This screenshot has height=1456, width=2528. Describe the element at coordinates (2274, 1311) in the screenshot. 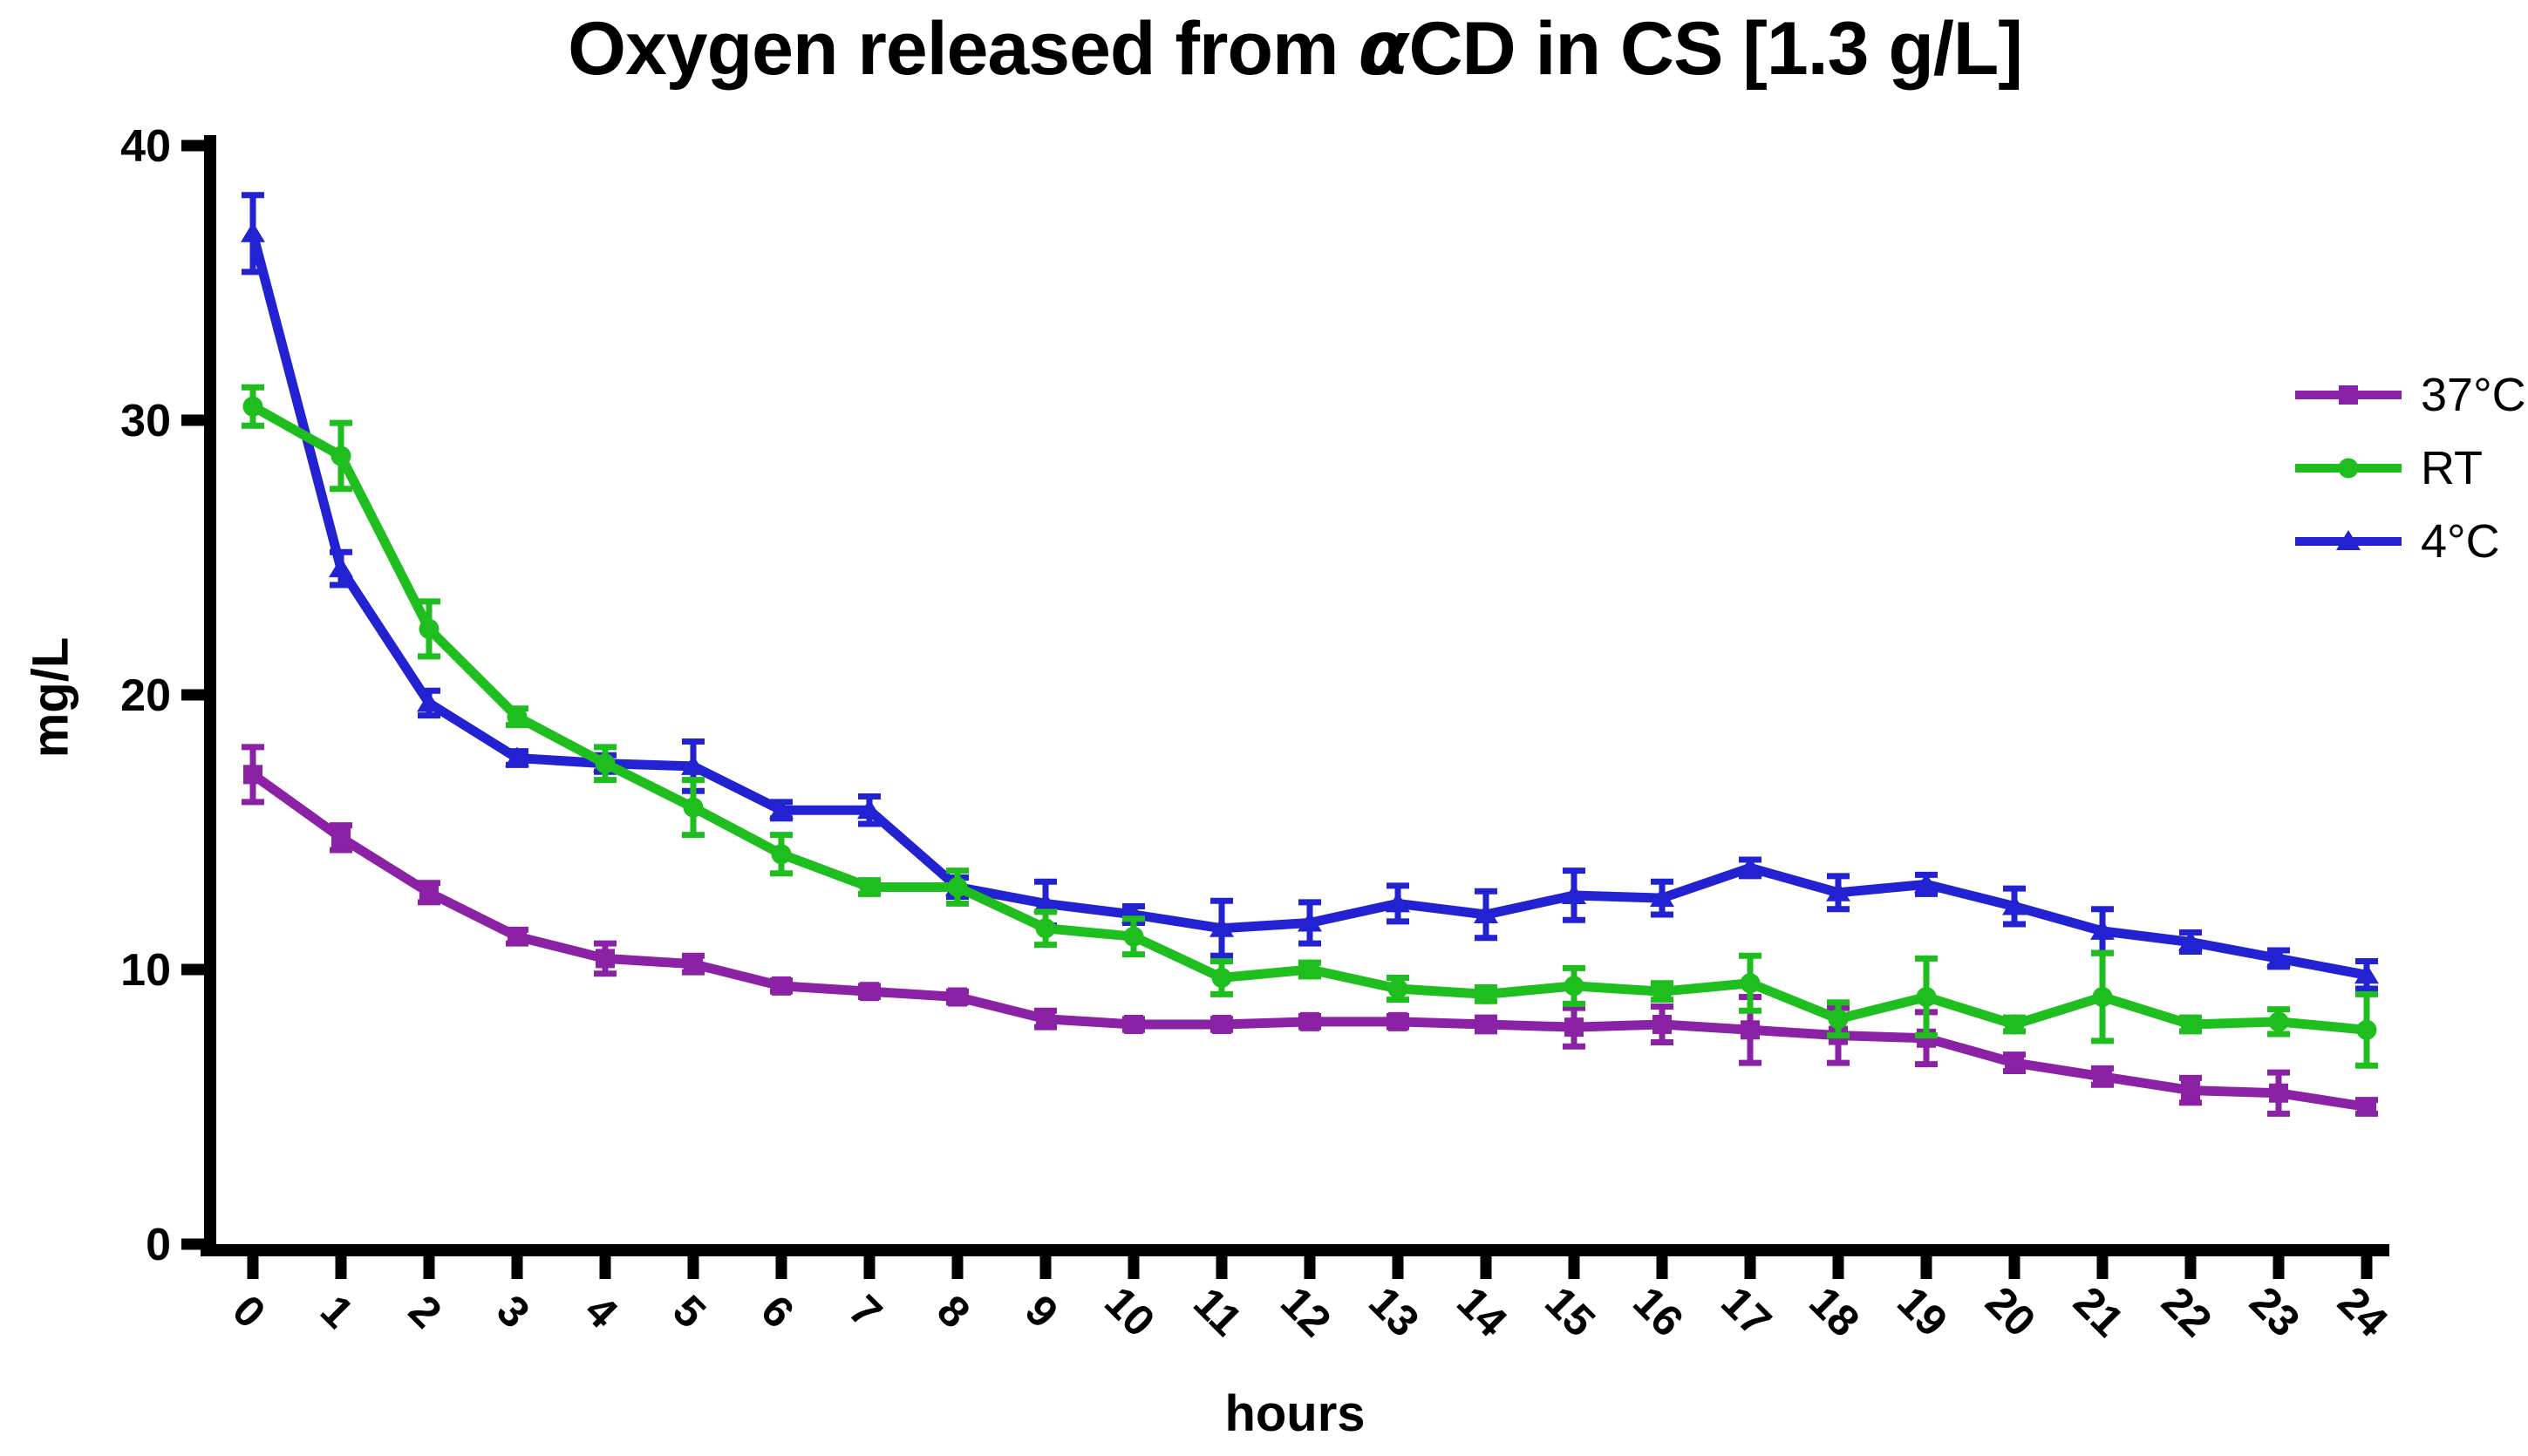

I see `x-tick-label: 23` at that location.